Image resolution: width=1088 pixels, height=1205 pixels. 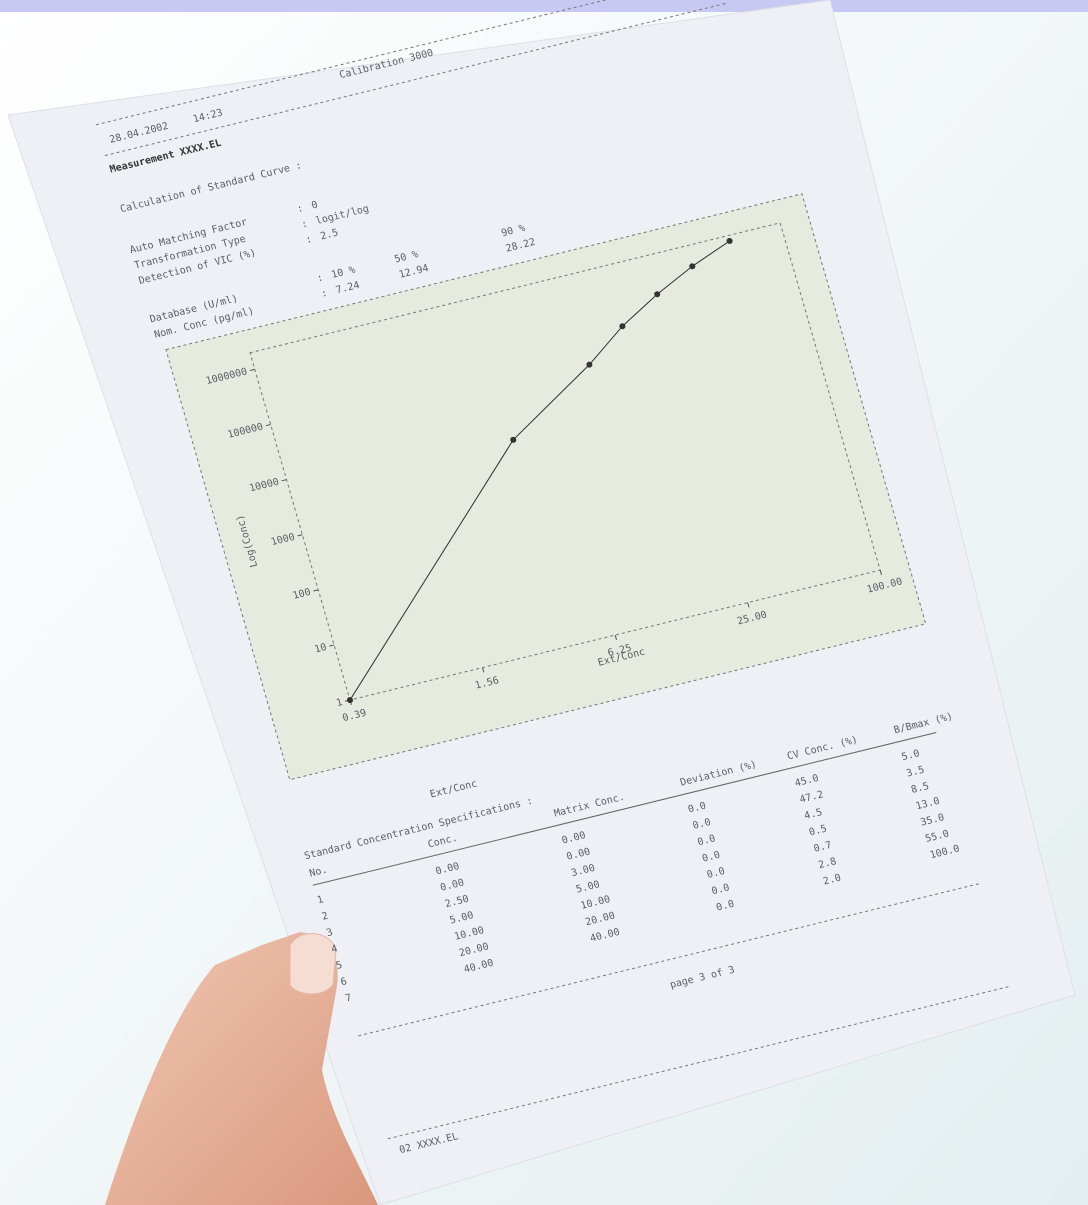 I want to click on calc-cell: 0, so click(x=314, y=206).